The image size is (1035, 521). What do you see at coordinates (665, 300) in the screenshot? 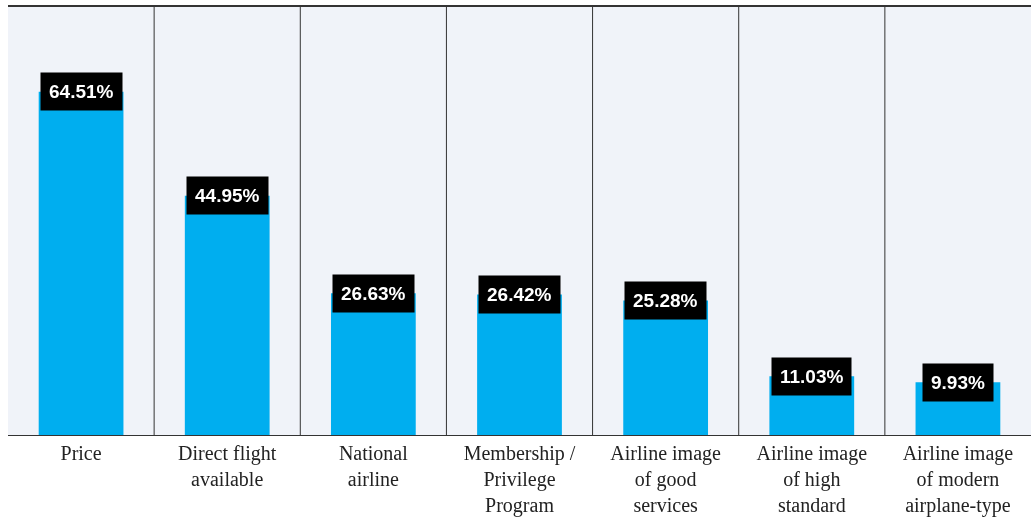
I see `data-label: 25.28%` at bounding box center [665, 300].